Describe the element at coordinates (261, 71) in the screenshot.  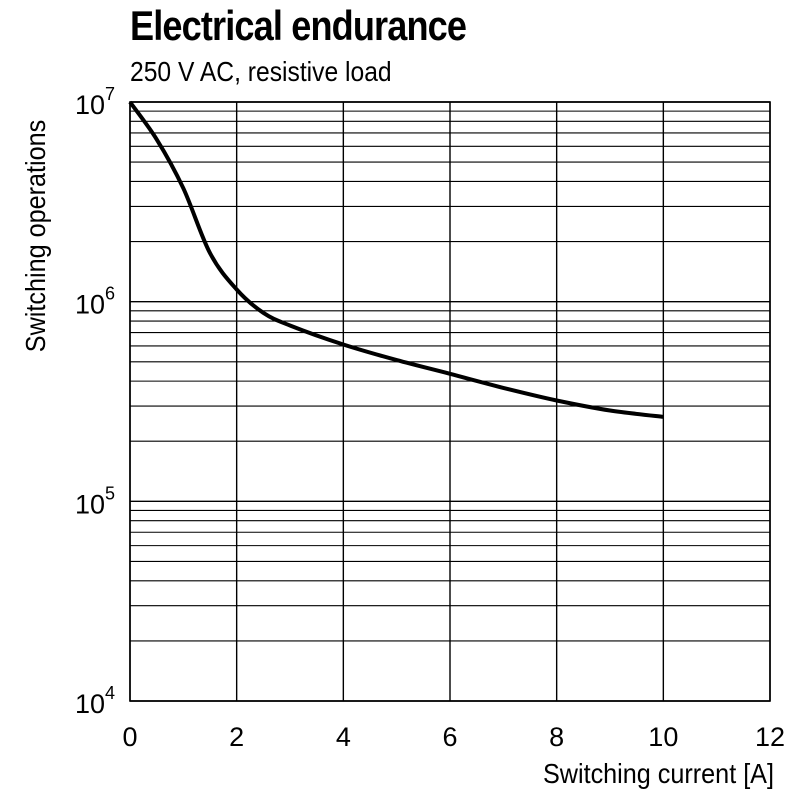
I see `chart-subtitle: 250 V AC, resistive load` at that location.